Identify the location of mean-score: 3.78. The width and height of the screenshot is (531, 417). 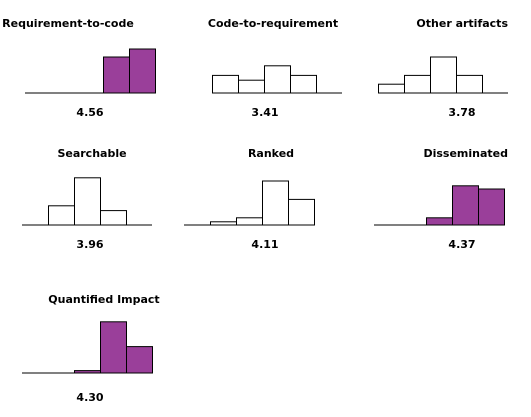
(461, 112).